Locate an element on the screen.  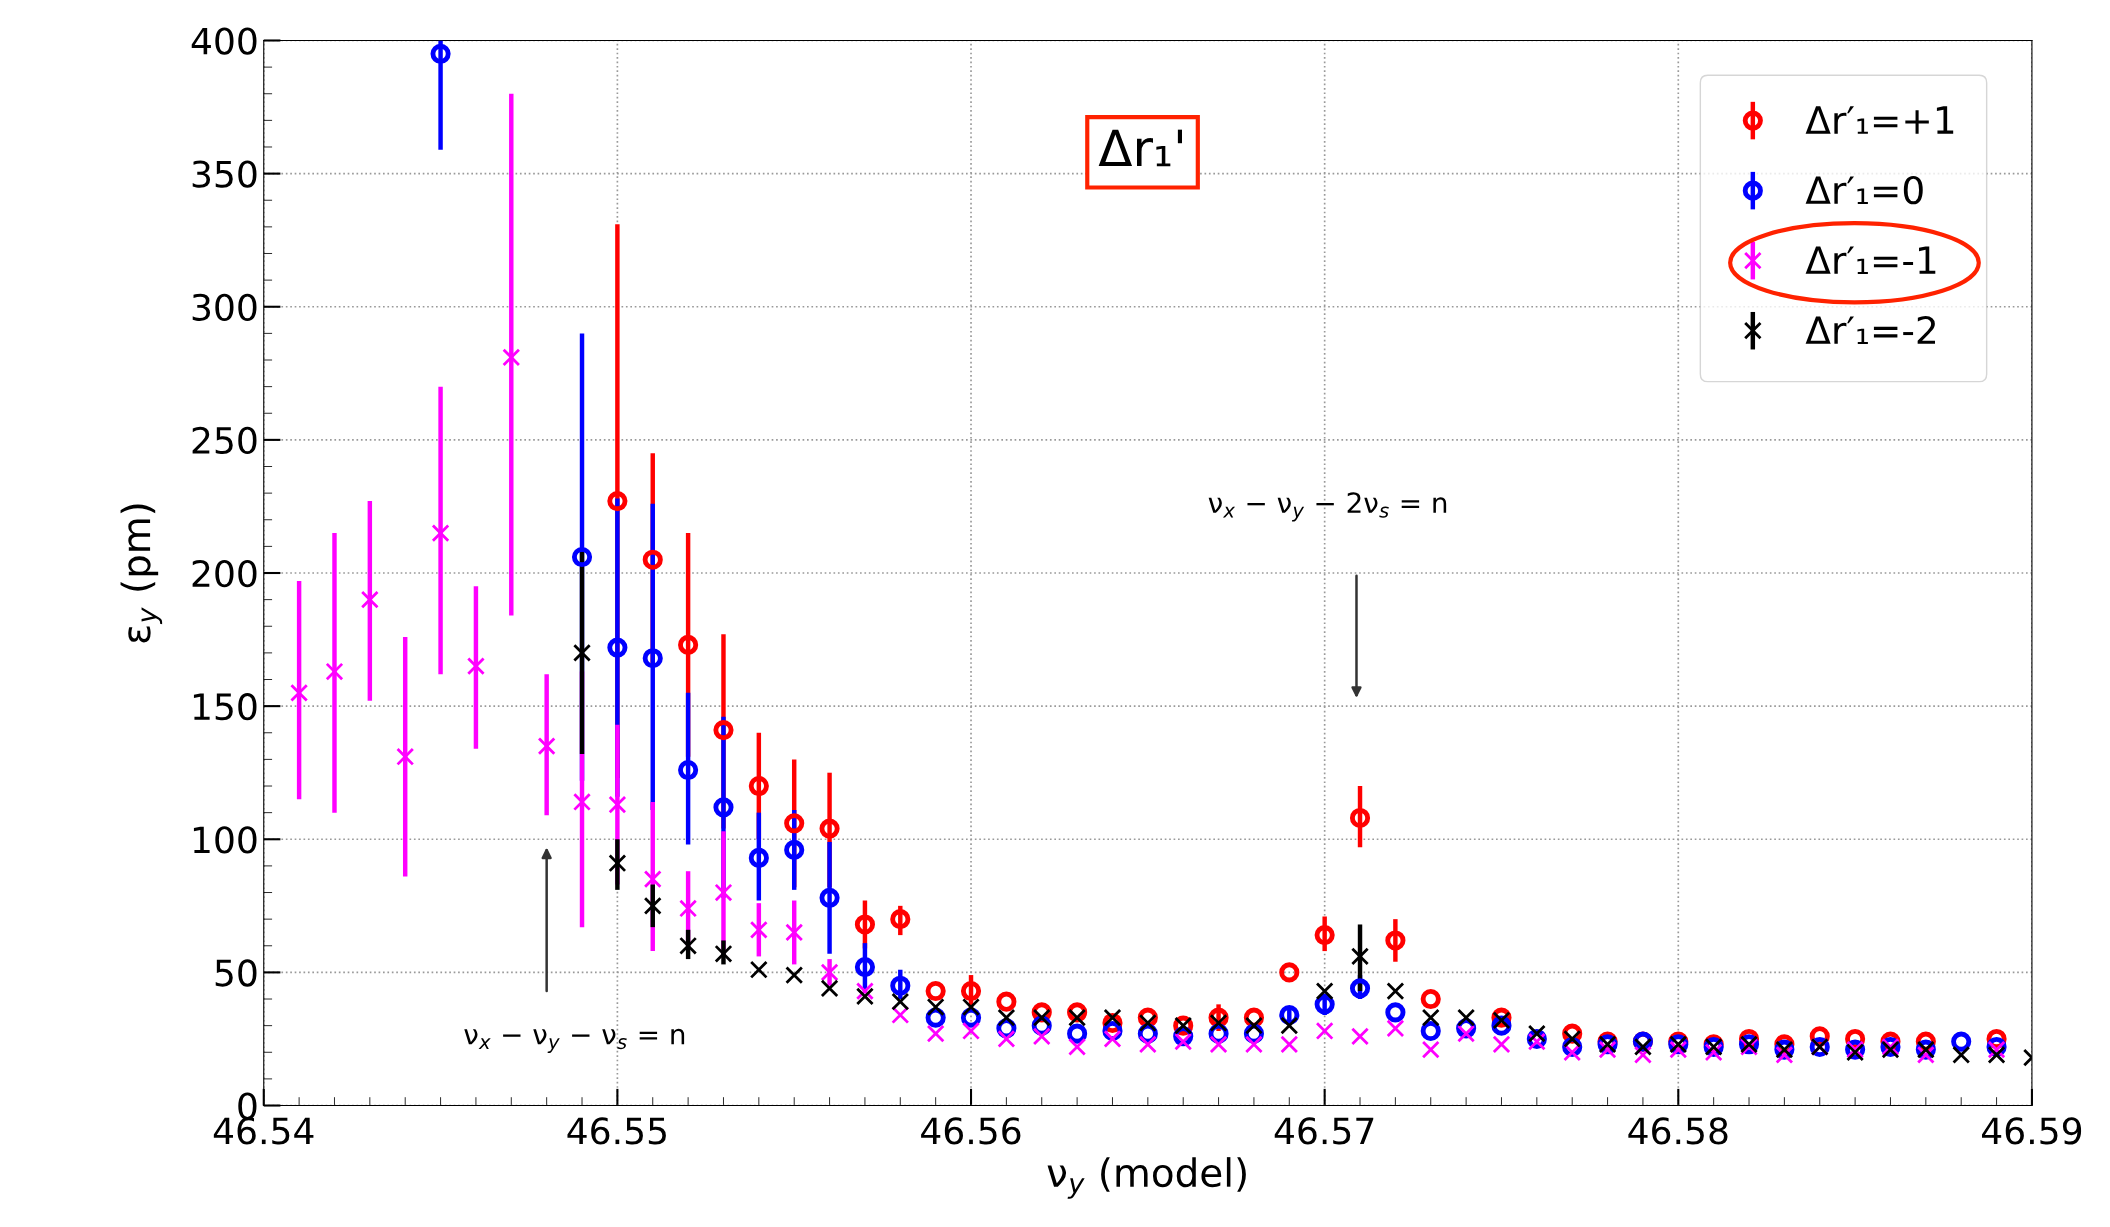
y-tick-label: 50 is located at coordinates (236, 973).